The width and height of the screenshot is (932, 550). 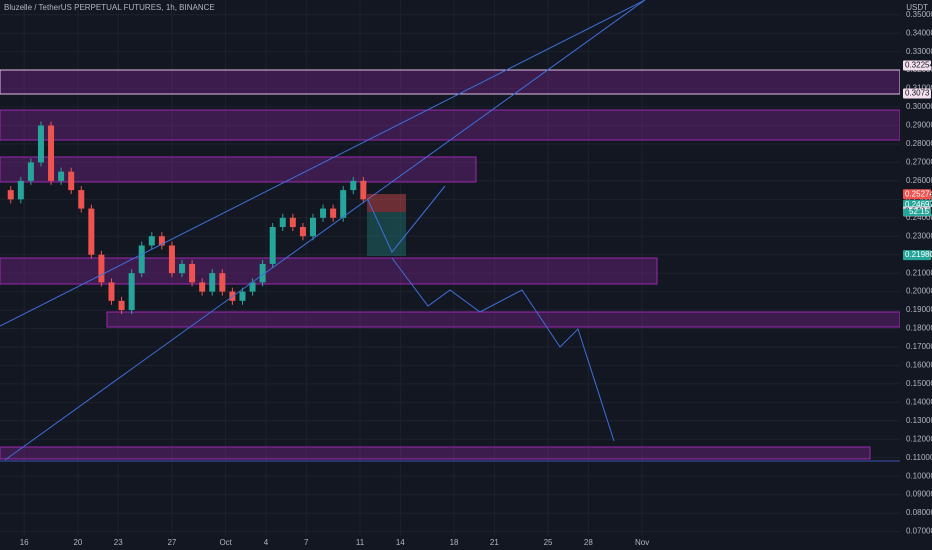 What do you see at coordinates (454, 542) in the screenshot?
I see `x-tick-label: 18` at bounding box center [454, 542].